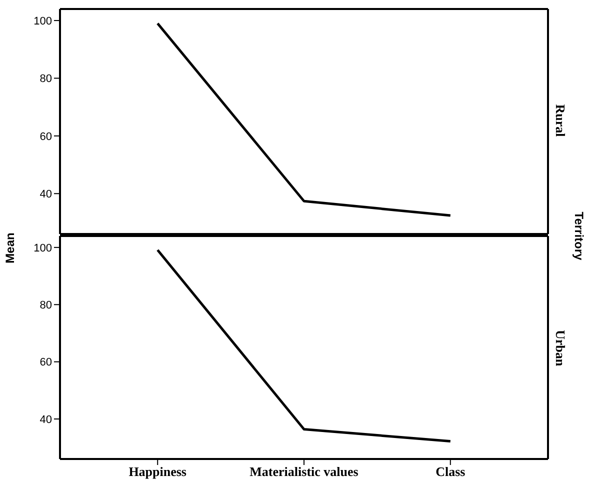  What do you see at coordinates (157, 472) in the screenshot?
I see `x-tick-label: Happiness` at bounding box center [157, 472].